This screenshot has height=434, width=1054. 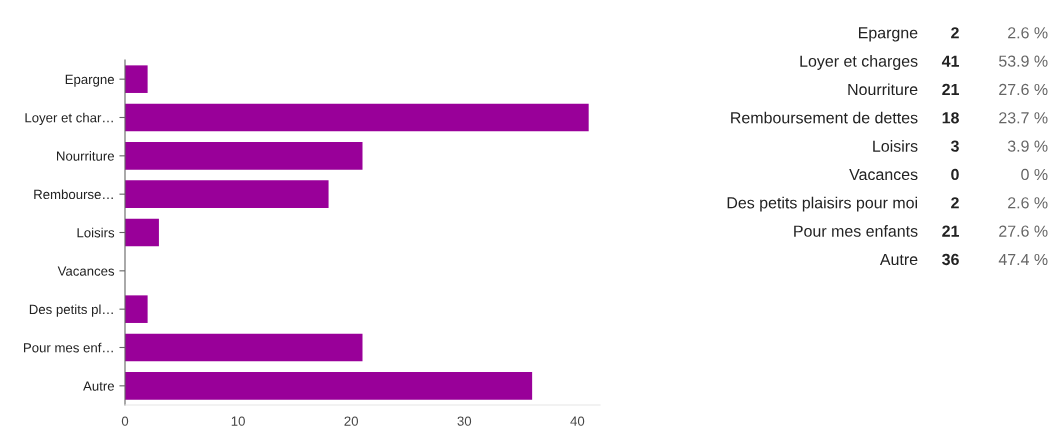 What do you see at coordinates (859, 62) in the screenshot?
I see `category-label: Loyer et charges` at bounding box center [859, 62].